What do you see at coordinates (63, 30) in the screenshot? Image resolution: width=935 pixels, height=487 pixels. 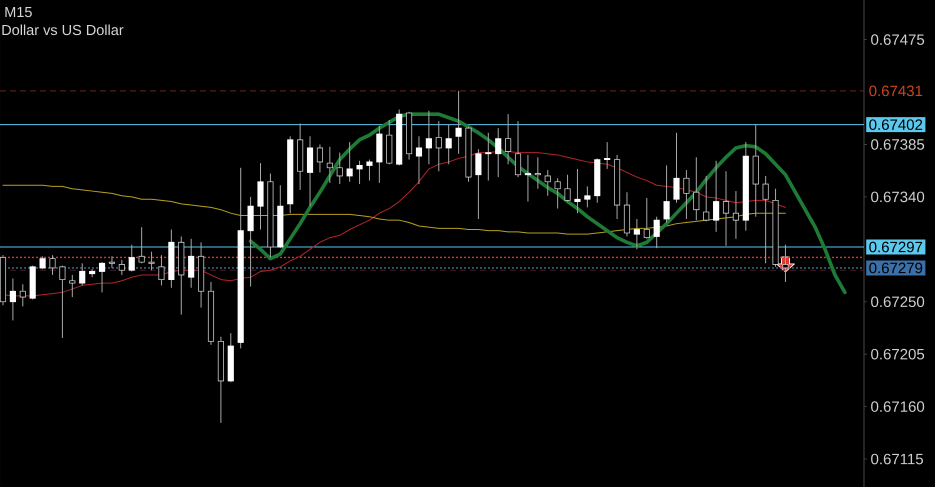 I see `text: Dollar vs US Dollar` at bounding box center [63, 30].